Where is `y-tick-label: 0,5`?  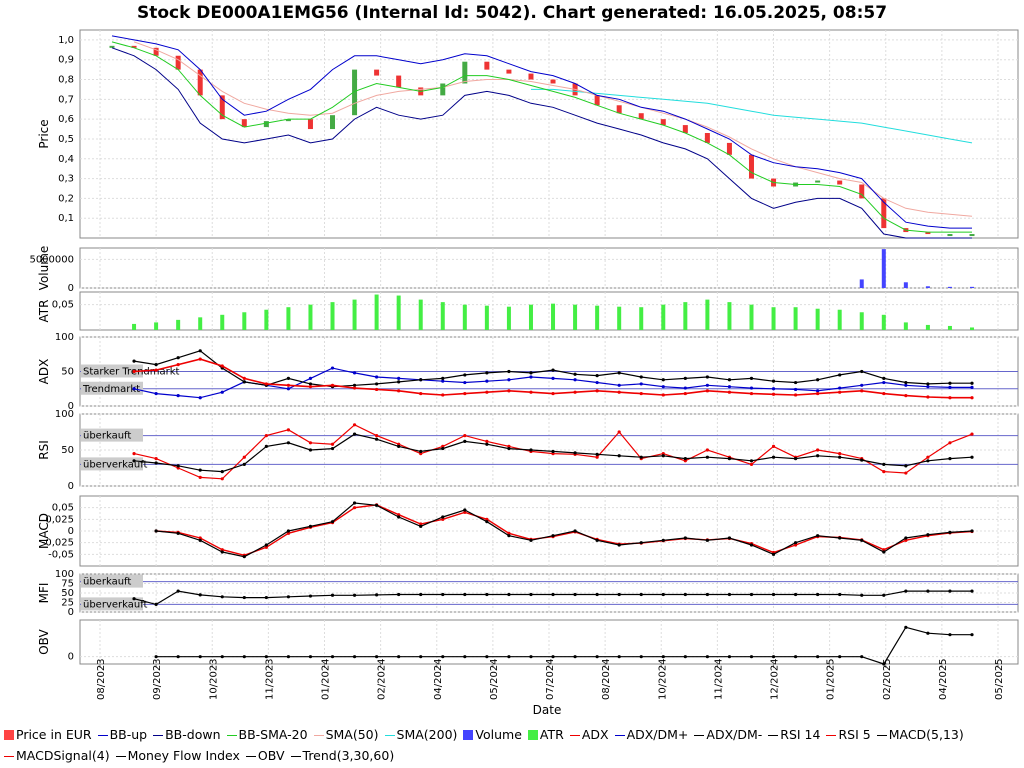
y-tick-label: 0,5 is located at coordinates (66, 139).